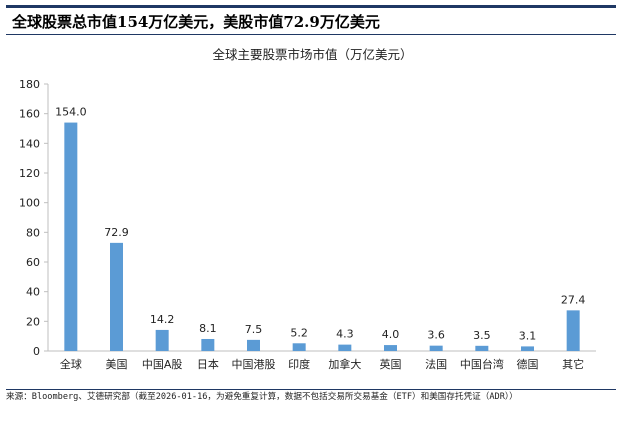  Describe the element at coordinates (29, 114) in the screenshot. I see `y-tick-label: 160` at that location.